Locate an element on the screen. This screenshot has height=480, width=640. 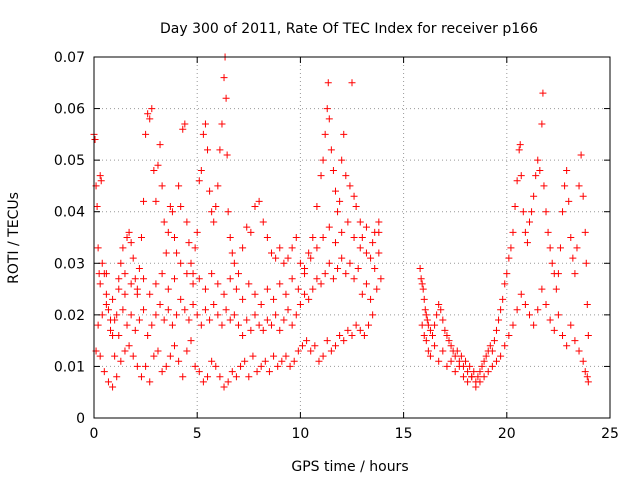
x-tick-label: 0 is located at coordinates (94, 434).